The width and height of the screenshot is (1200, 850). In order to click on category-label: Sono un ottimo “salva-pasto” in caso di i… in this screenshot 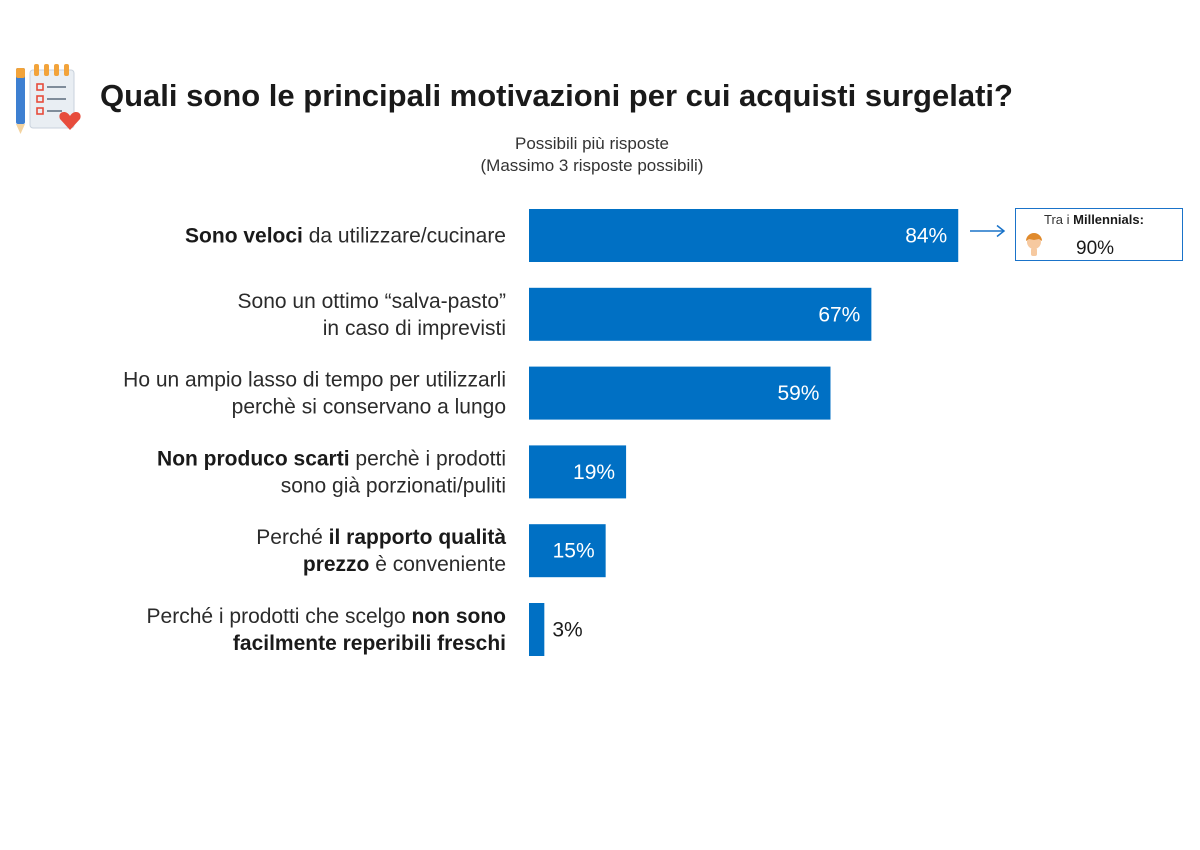, I will do `click(372, 315)`.